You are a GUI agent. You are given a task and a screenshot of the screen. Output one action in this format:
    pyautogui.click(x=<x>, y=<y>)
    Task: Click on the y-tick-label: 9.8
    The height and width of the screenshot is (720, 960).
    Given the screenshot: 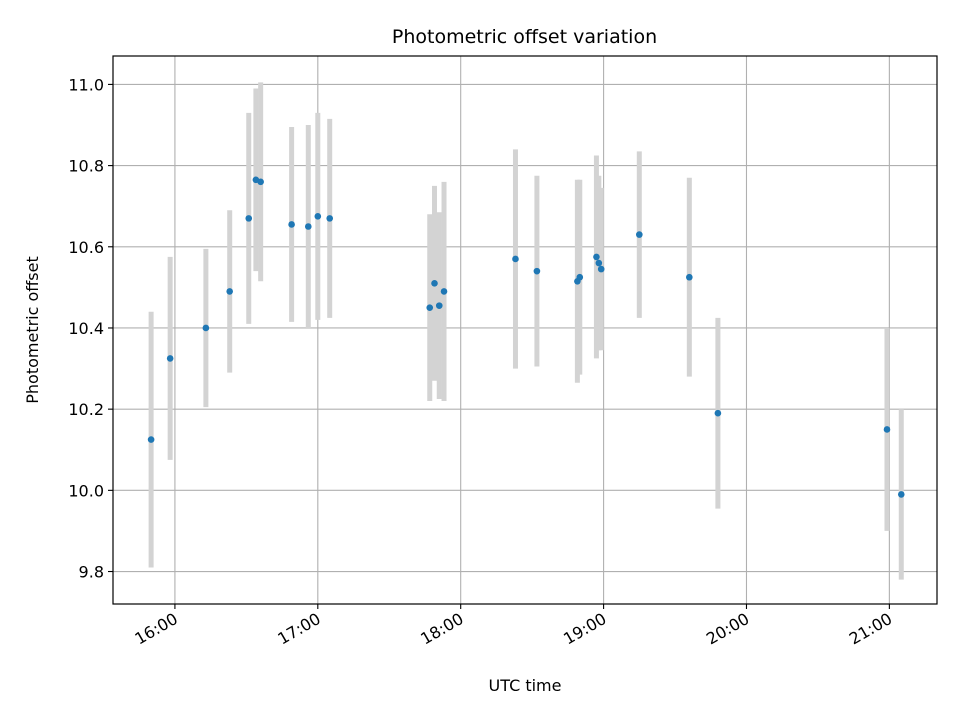 What is the action you would take?
    pyautogui.click(x=91, y=572)
    